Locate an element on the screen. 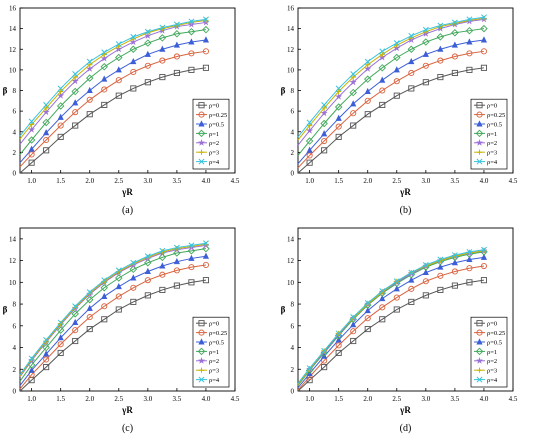 This screenshot has height=440, width=550. legend-label: ρ=0 is located at coordinates (492, 106).